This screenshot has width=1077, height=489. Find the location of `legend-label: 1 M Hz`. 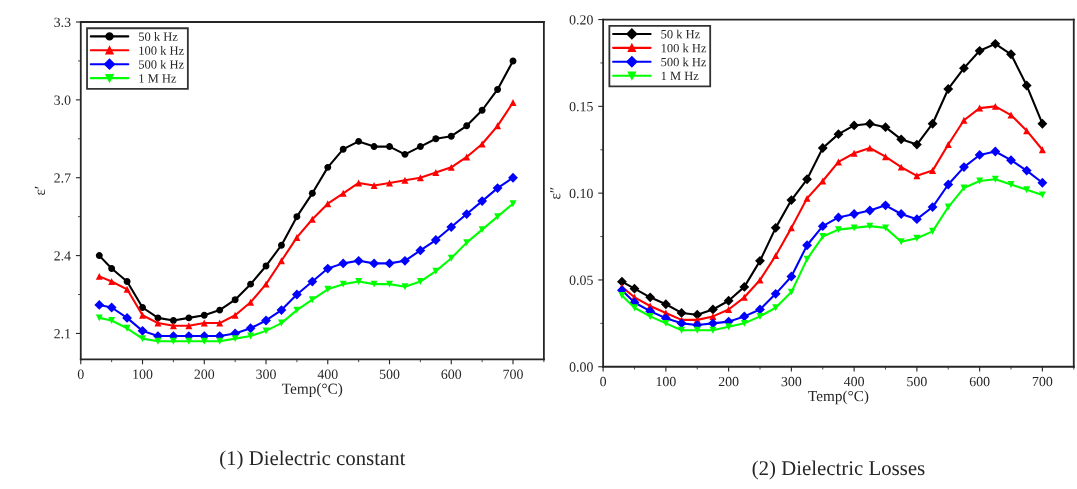

legend-label: 1 M Hz is located at coordinates (158, 78).